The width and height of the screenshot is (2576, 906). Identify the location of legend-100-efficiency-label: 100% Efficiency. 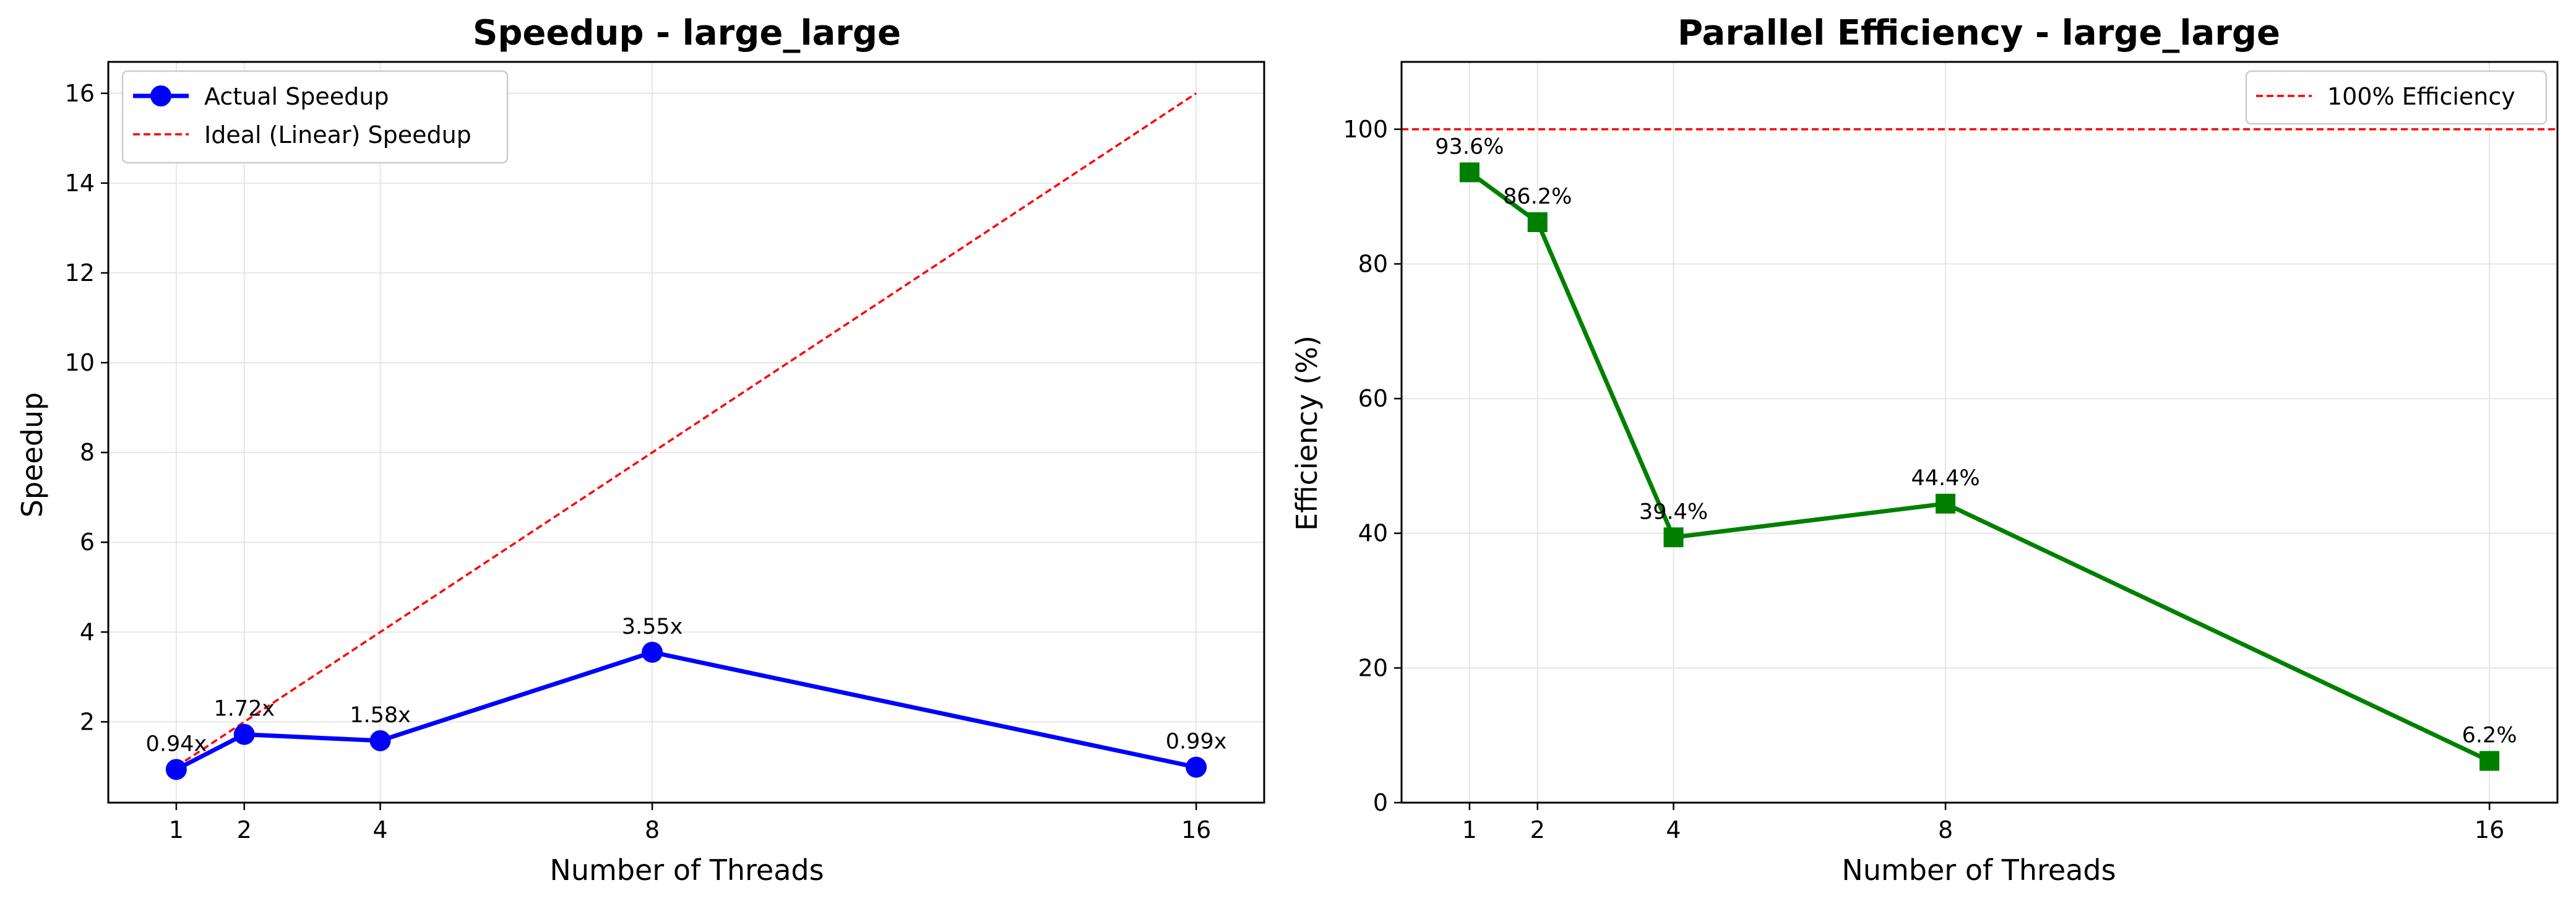
(2421, 96).